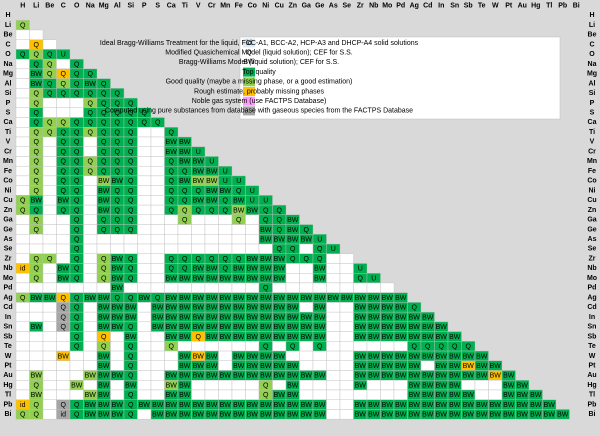 The width and height of the screenshot is (600, 436). Describe the element at coordinates (592, 288) in the screenshot. I see `row-label-right: Pd` at that location.